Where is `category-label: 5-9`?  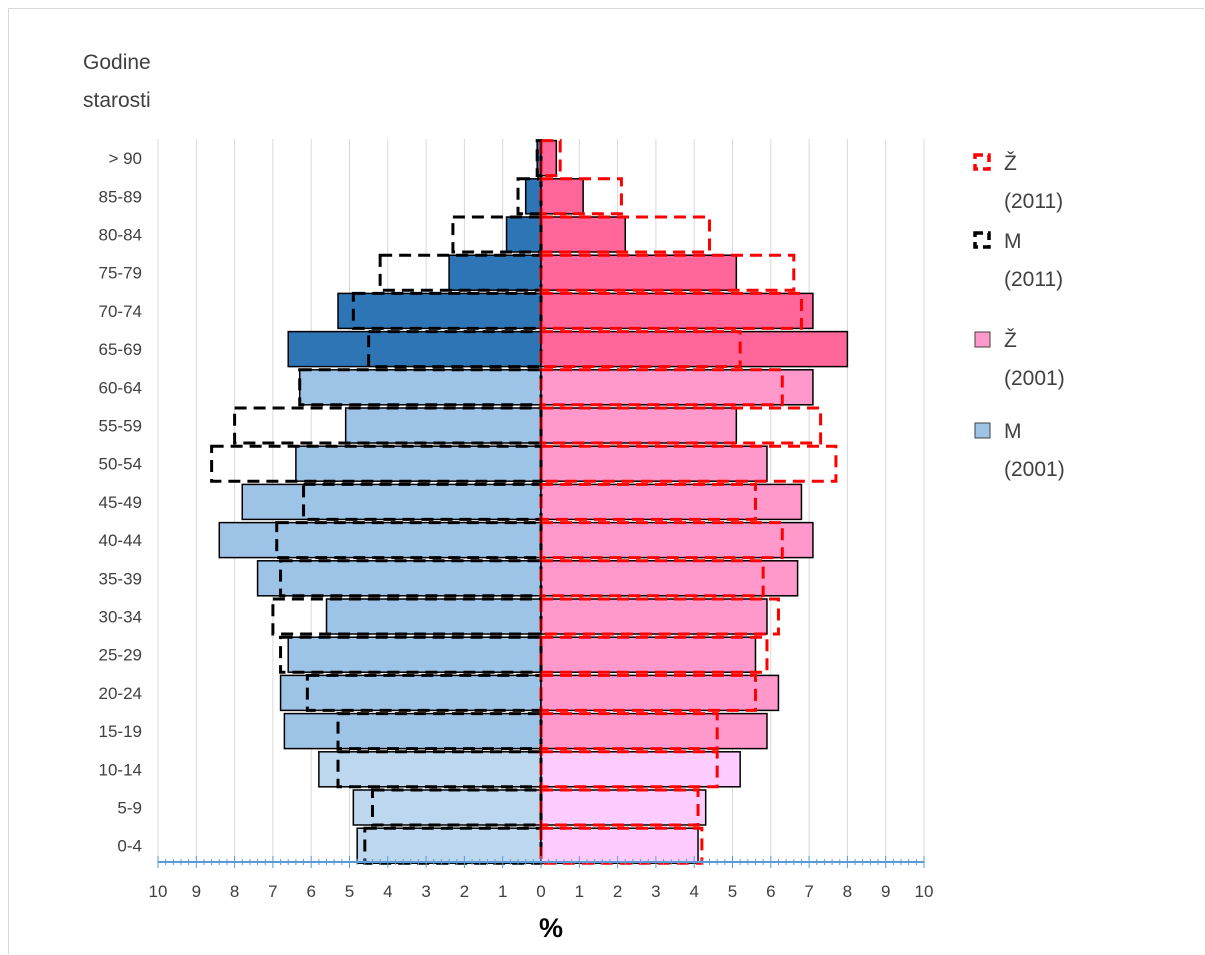 category-label: 5-9 is located at coordinates (129, 808).